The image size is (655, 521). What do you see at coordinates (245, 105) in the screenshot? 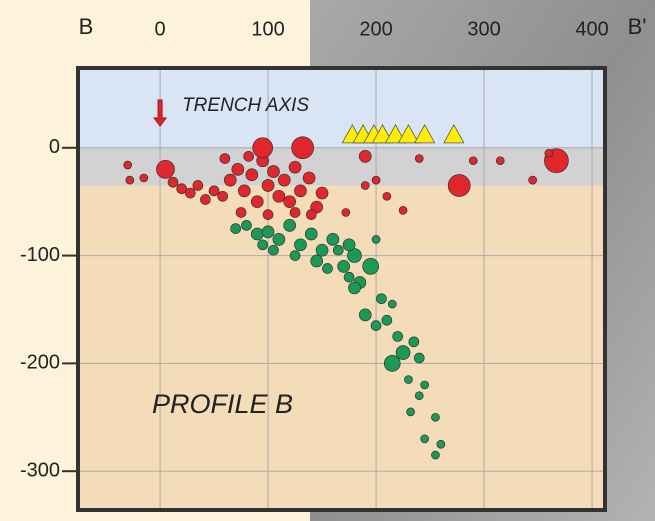
I see `annotation: TRENCH AXIS` at bounding box center [245, 105].